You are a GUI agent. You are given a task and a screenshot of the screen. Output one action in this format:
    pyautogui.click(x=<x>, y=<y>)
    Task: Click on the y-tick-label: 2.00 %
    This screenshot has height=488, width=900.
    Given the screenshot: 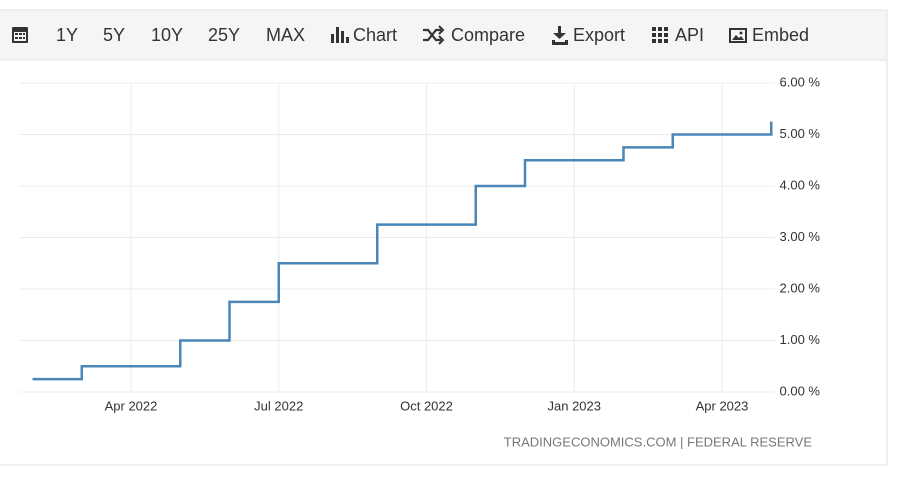 What is the action you would take?
    pyautogui.click(x=800, y=287)
    